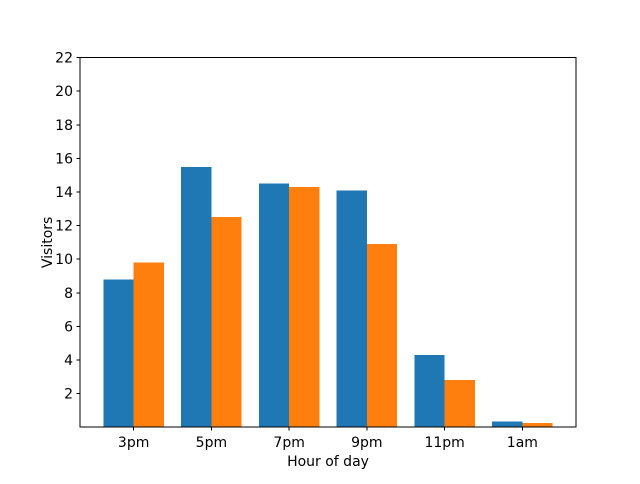 This screenshot has height=484, width=640. What do you see at coordinates (48, 242) in the screenshot?
I see `y-axis-label: Visitors` at bounding box center [48, 242].